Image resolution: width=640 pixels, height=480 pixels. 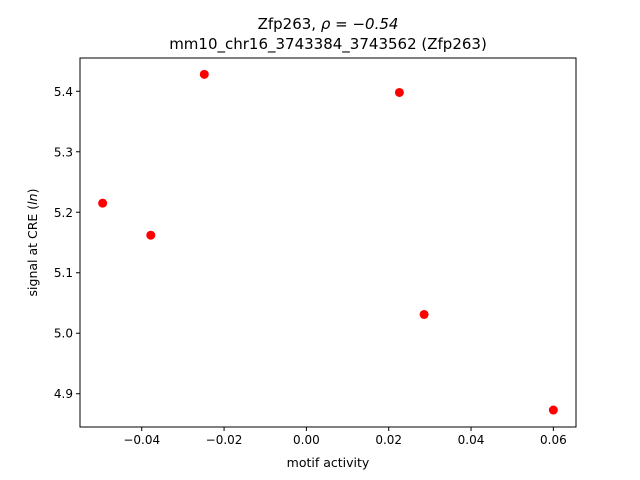 What do you see at coordinates (388, 440) in the screenshot?
I see `x-tick-label: 0.02` at bounding box center [388, 440].